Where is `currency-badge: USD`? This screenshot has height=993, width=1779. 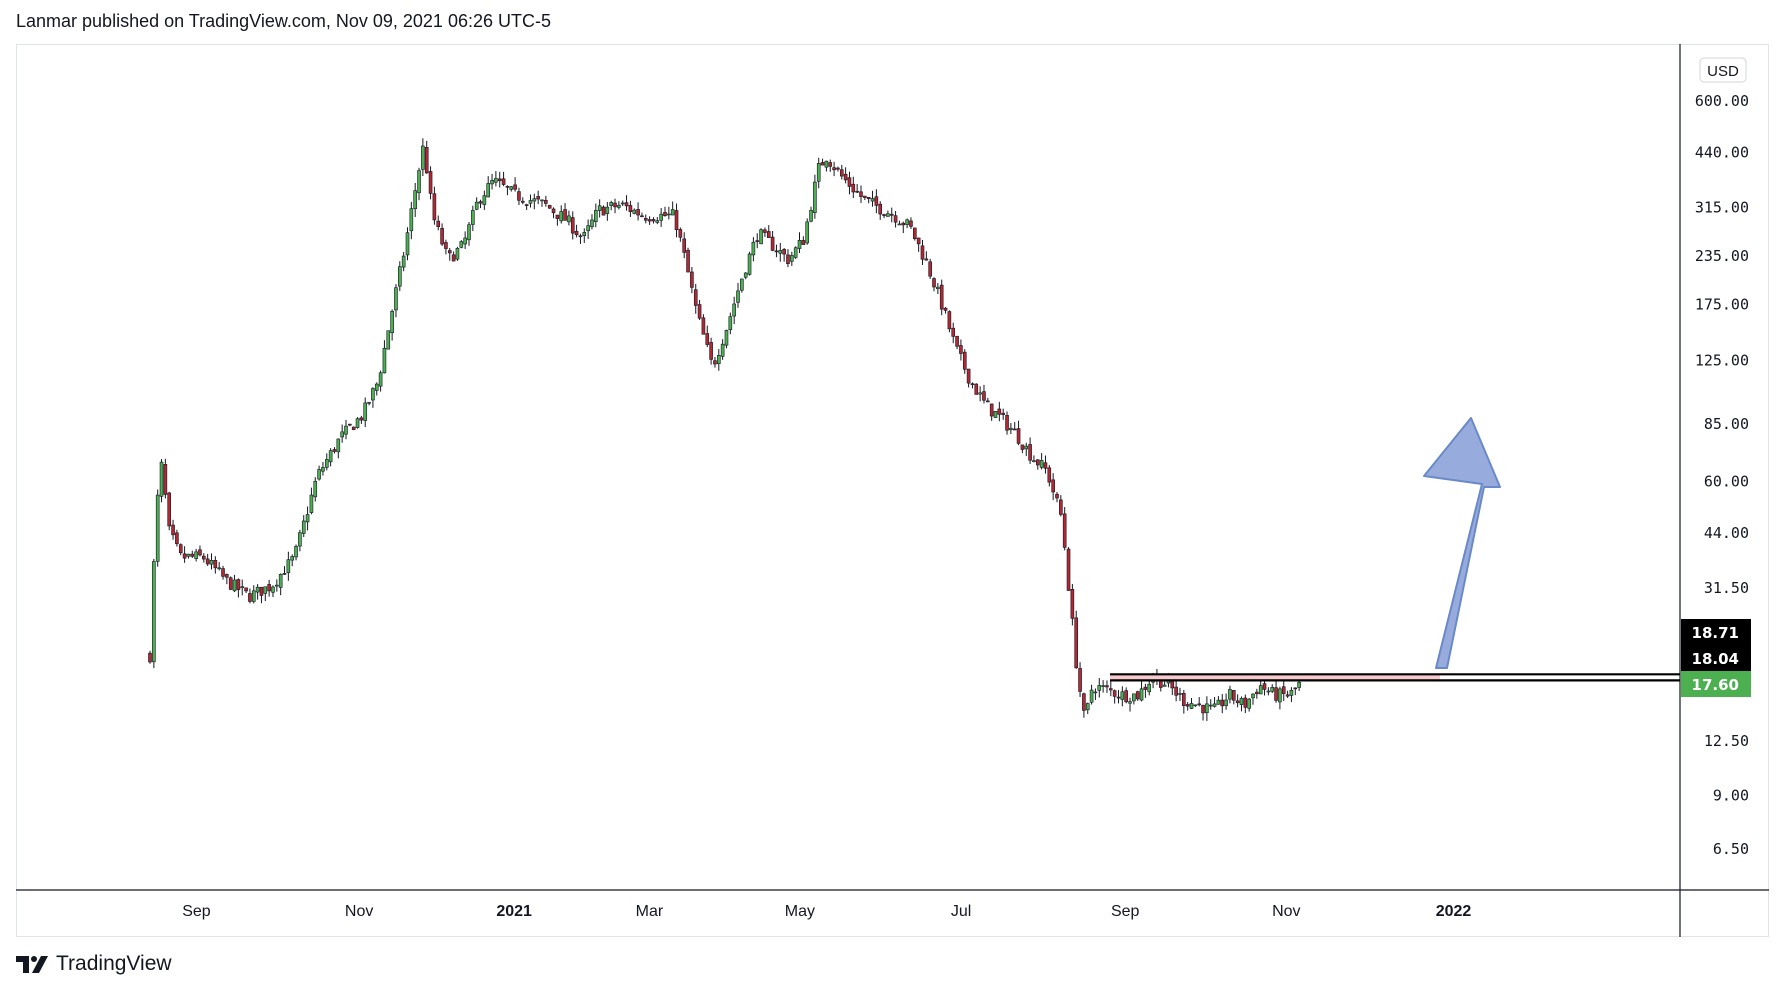 currency-badge: USD is located at coordinates (1723, 70).